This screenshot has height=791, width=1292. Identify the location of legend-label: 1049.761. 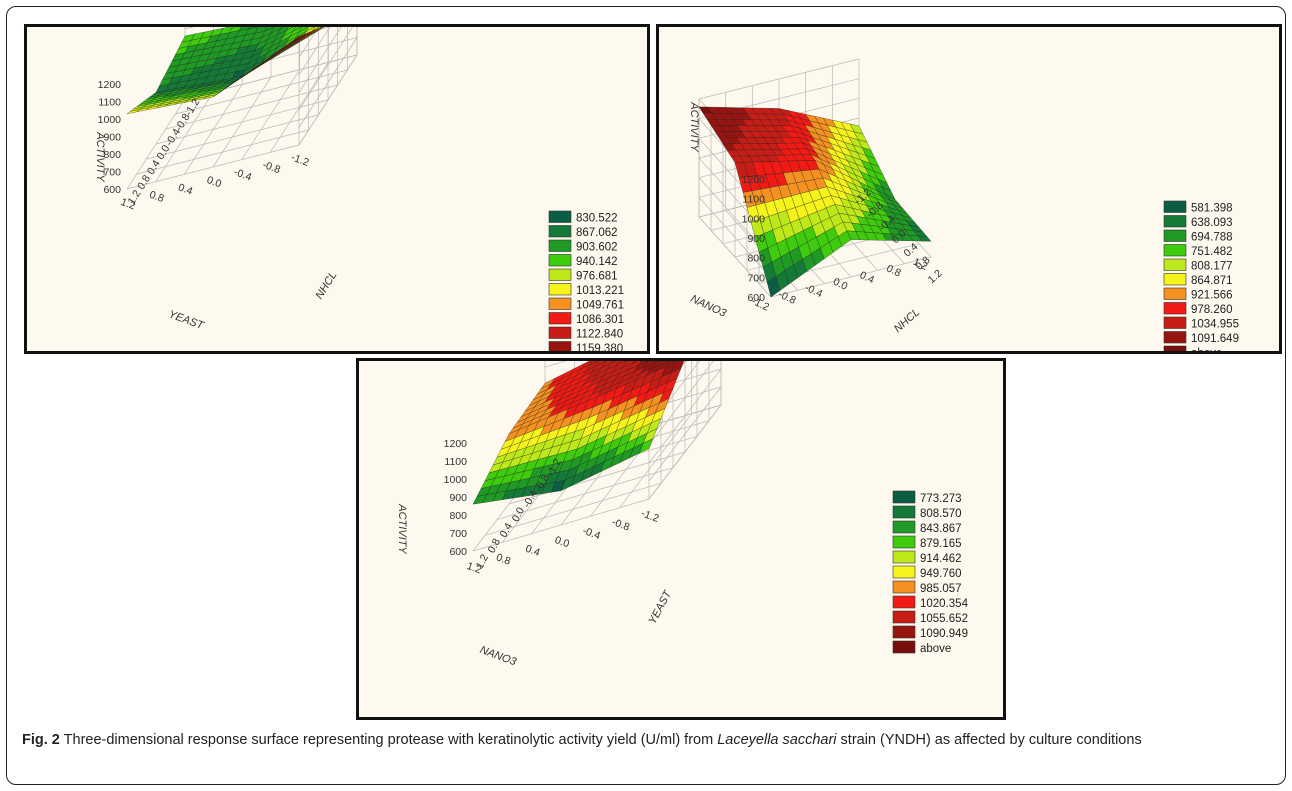
(600, 306).